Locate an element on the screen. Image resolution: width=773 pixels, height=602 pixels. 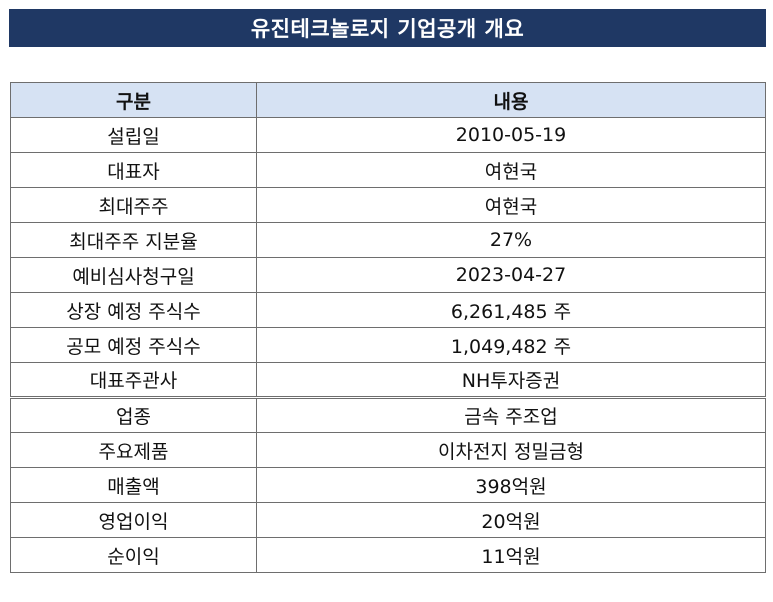
table-row: 설립일 2010-05-19 is located at coordinates (388, 135).